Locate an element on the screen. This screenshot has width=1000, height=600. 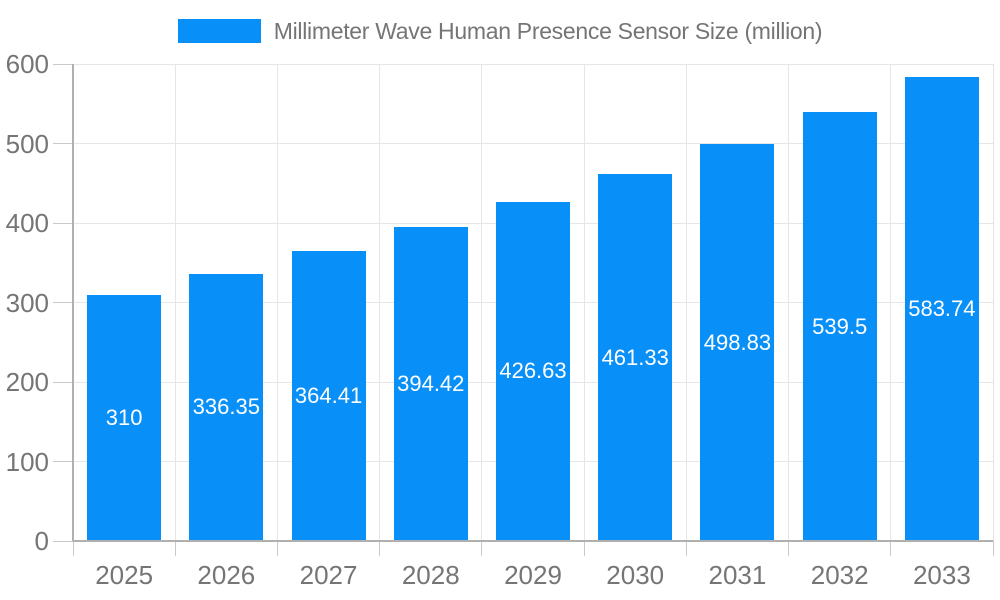
y-tick-label-500: 500 is located at coordinates (27, 143).